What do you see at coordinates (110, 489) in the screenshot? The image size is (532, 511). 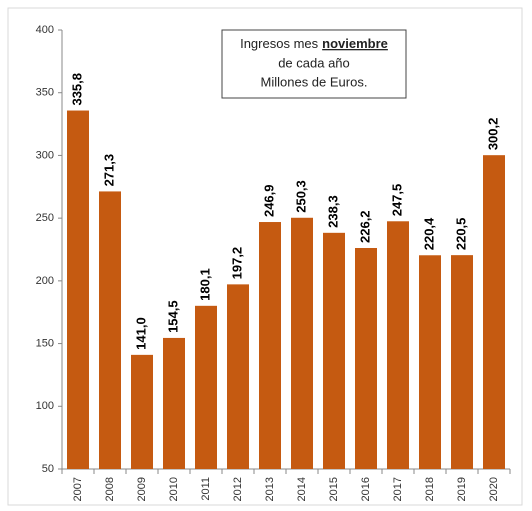 I see `x-tick-label: 2008` at bounding box center [110, 489].